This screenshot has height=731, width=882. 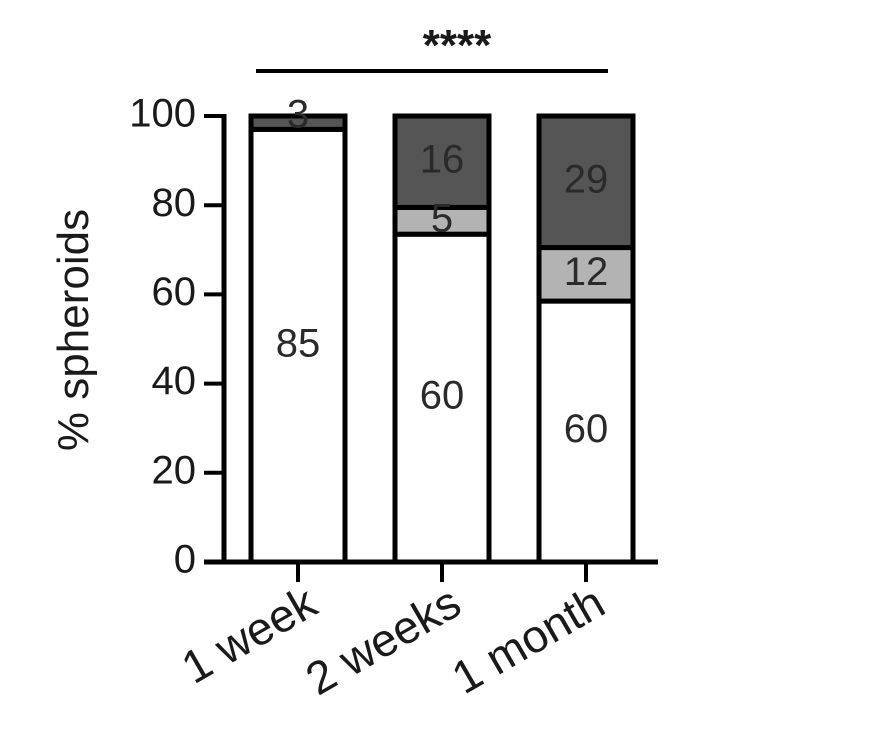 I want to click on bar-value-label: 3, so click(x=298, y=114).